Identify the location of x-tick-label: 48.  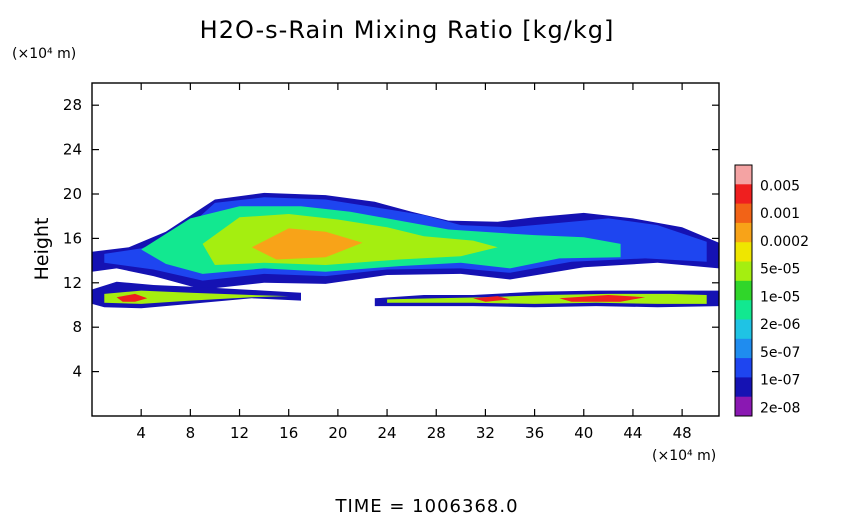
(682, 433).